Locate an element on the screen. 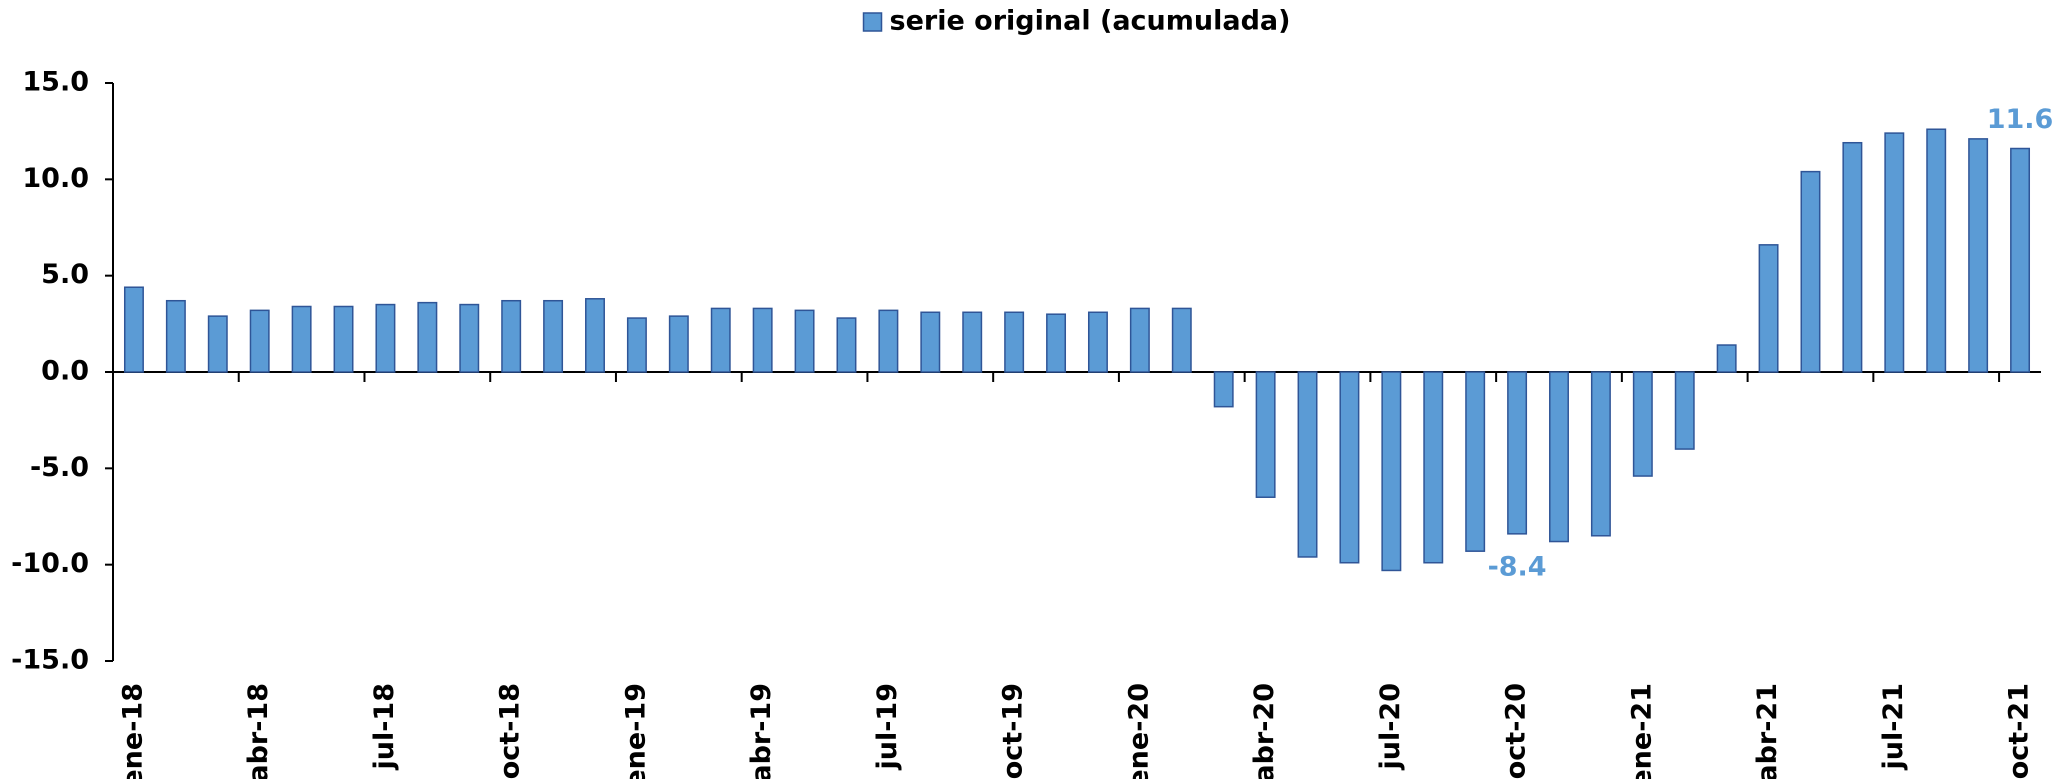  x-tick-label: jul-19 is located at coordinates (887, 727).